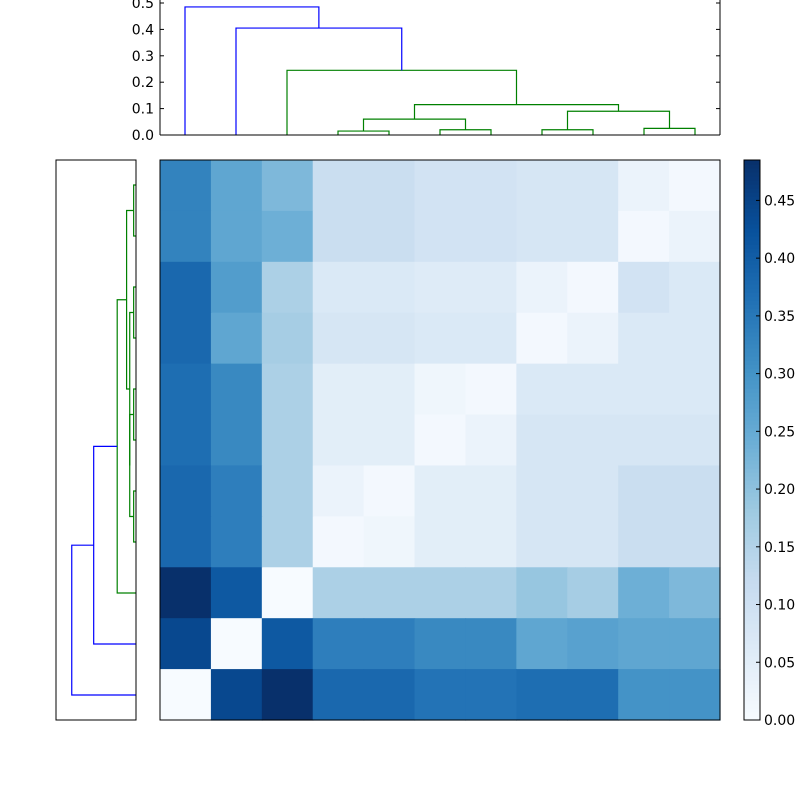  I want to click on colorbar-tick-label: 0.45, so click(779, 201).